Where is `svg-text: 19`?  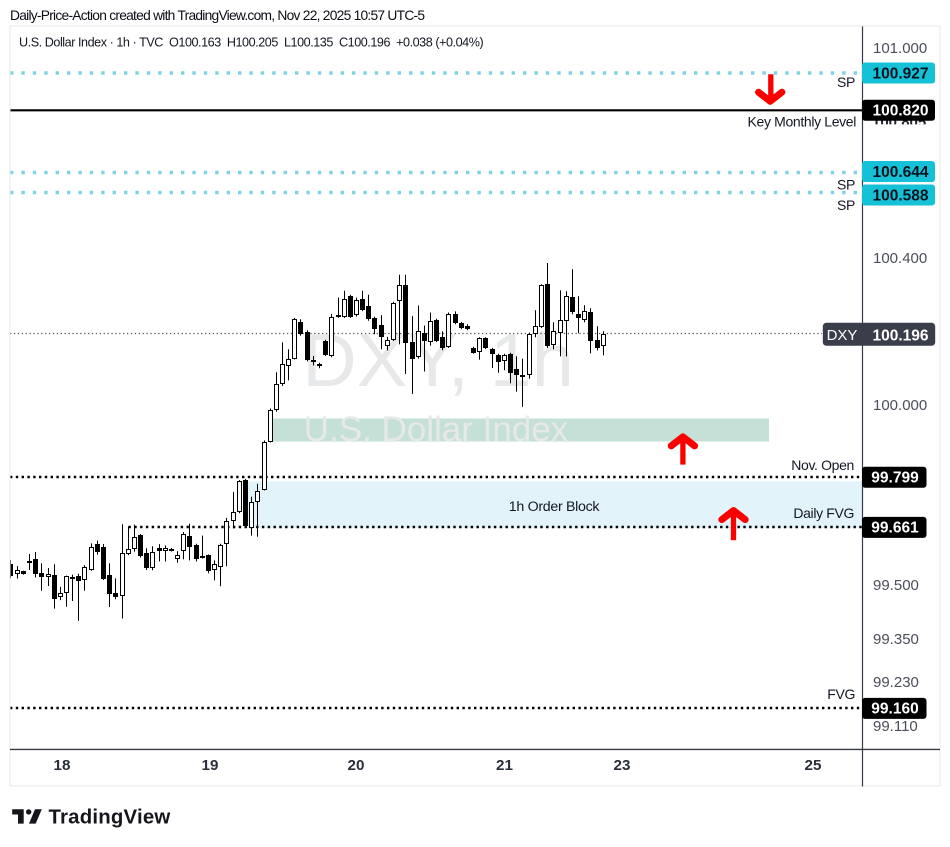 svg-text: 19 is located at coordinates (210, 765).